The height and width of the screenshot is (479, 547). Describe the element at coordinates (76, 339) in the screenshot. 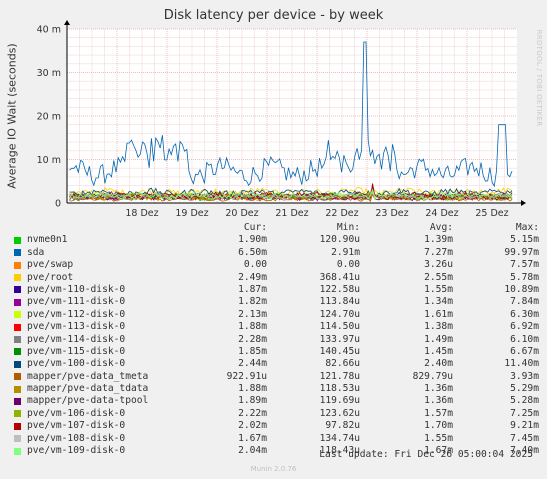

I see `legend-series-name: pve/vm-114-disk-0` at that location.